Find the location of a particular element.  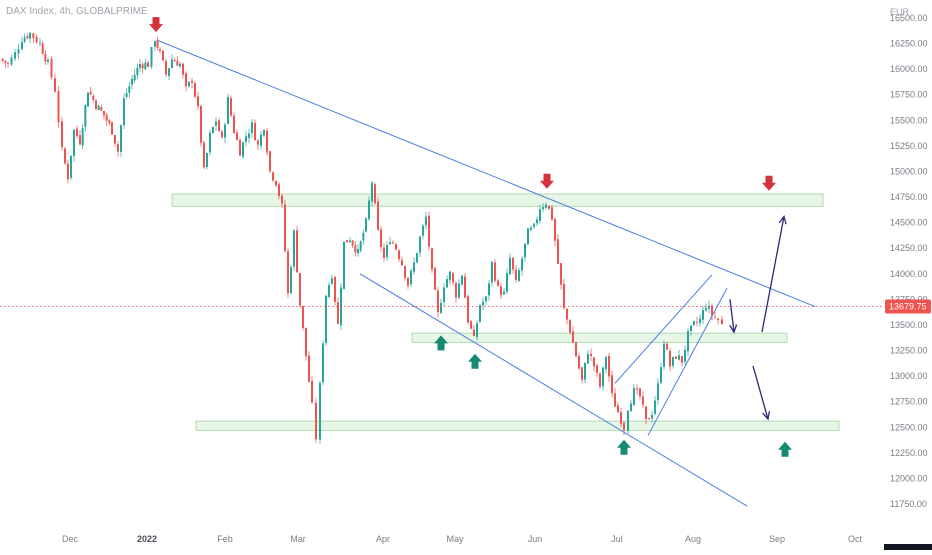

x-tick-label-8: Aug is located at coordinates (693, 539).